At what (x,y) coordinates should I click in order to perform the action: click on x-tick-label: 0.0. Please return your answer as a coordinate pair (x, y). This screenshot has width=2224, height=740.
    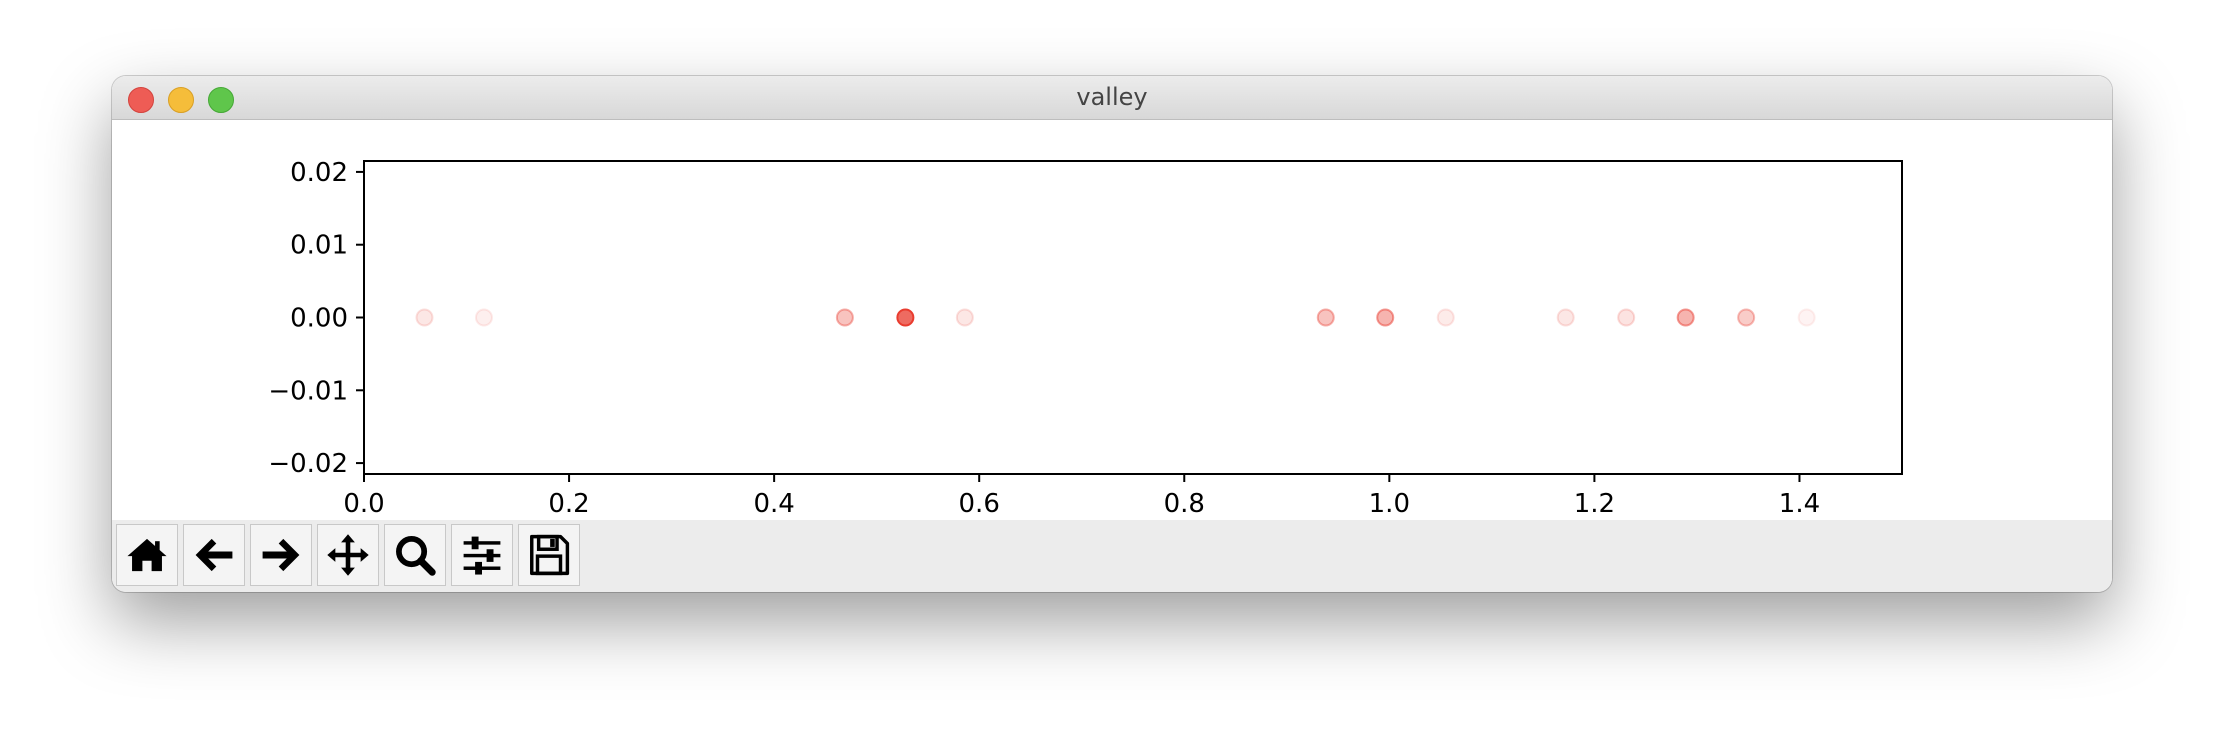
    Looking at the image, I should click on (363, 504).